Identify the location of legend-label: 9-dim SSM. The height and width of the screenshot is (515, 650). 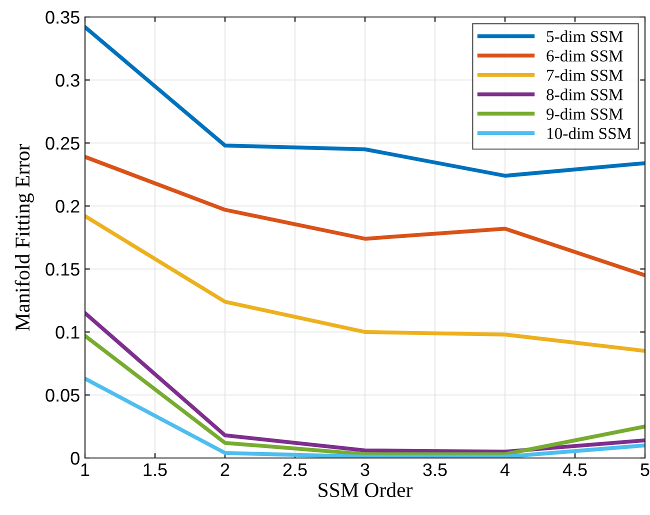
(584, 114).